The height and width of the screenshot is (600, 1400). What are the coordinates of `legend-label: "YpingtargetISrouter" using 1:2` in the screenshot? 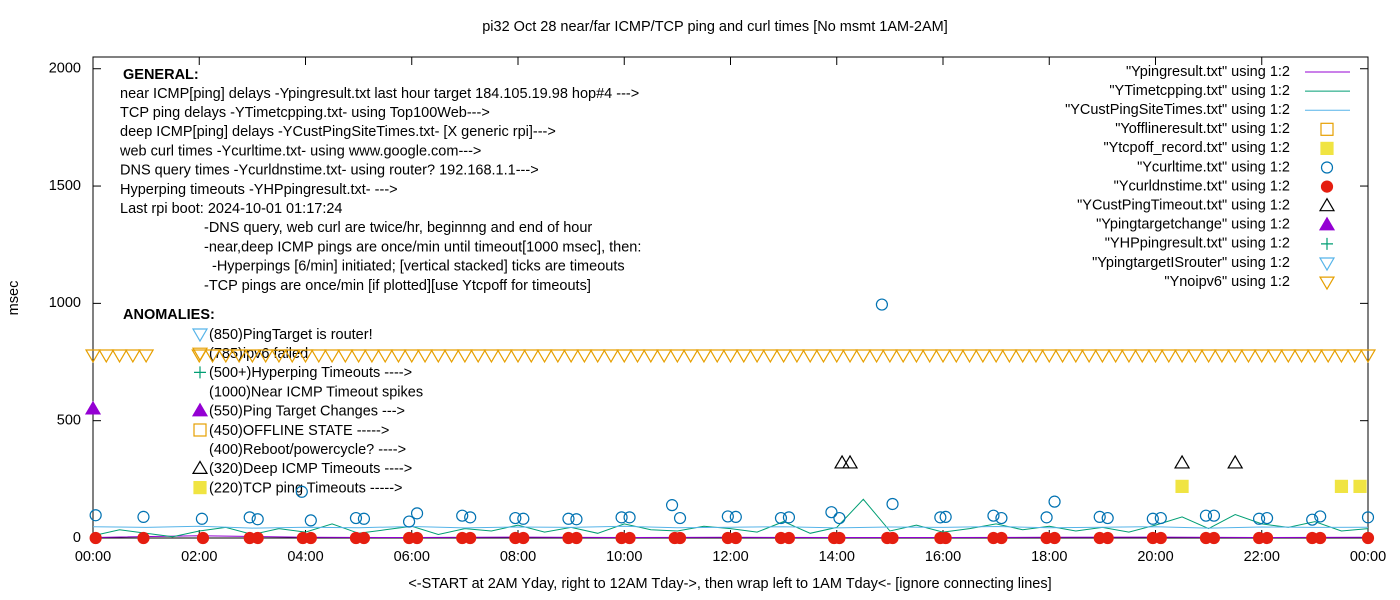 It's located at (1191, 263).